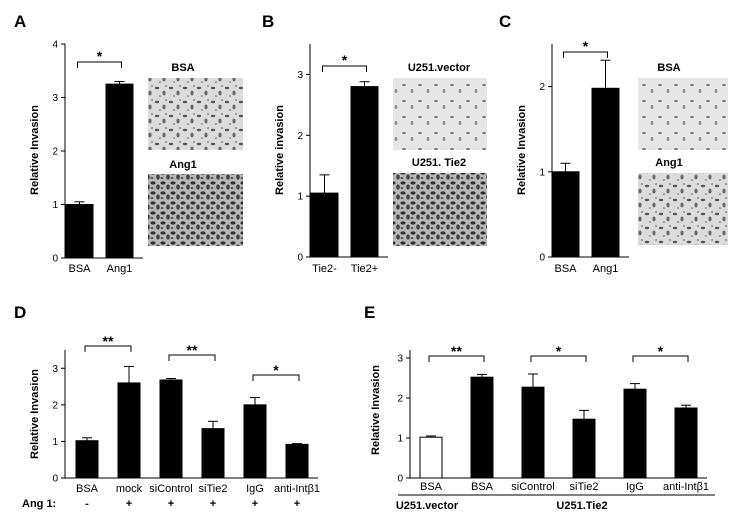 This screenshot has height=521, width=730. What do you see at coordinates (280, 150) in the screenshot?
I see `y-axis-label-b: Relative invasion` at bounding box center [280, 150].